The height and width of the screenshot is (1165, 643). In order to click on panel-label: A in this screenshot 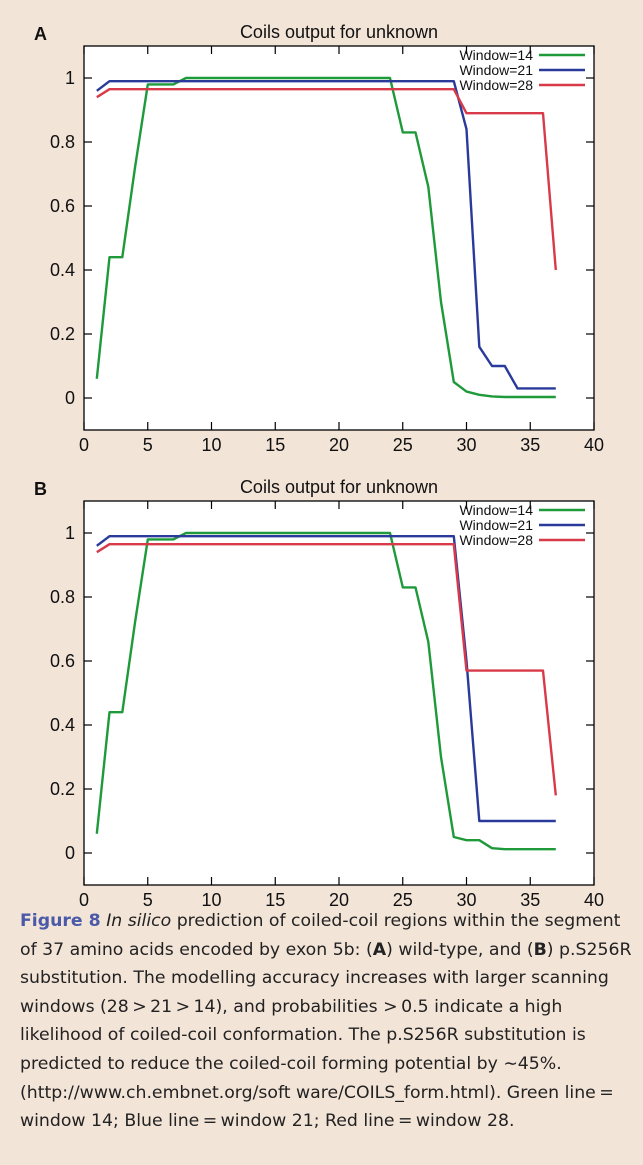, I will do `click(40, 34)`.